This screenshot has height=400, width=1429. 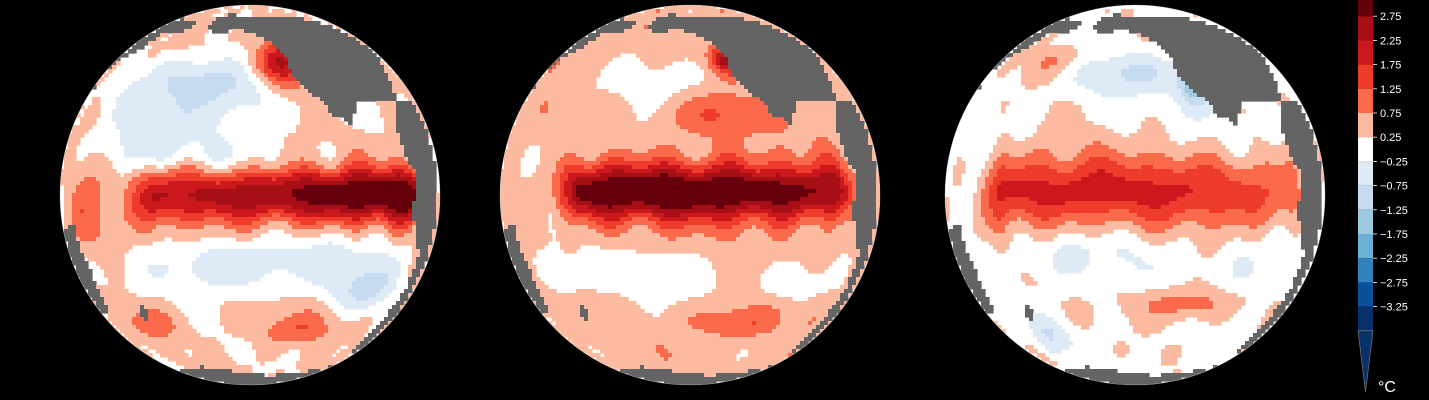 What do you see at coordinates (1365, 361) in the screenshot?
I see `colorbar-arrow` at bounding box center [1365, 361].